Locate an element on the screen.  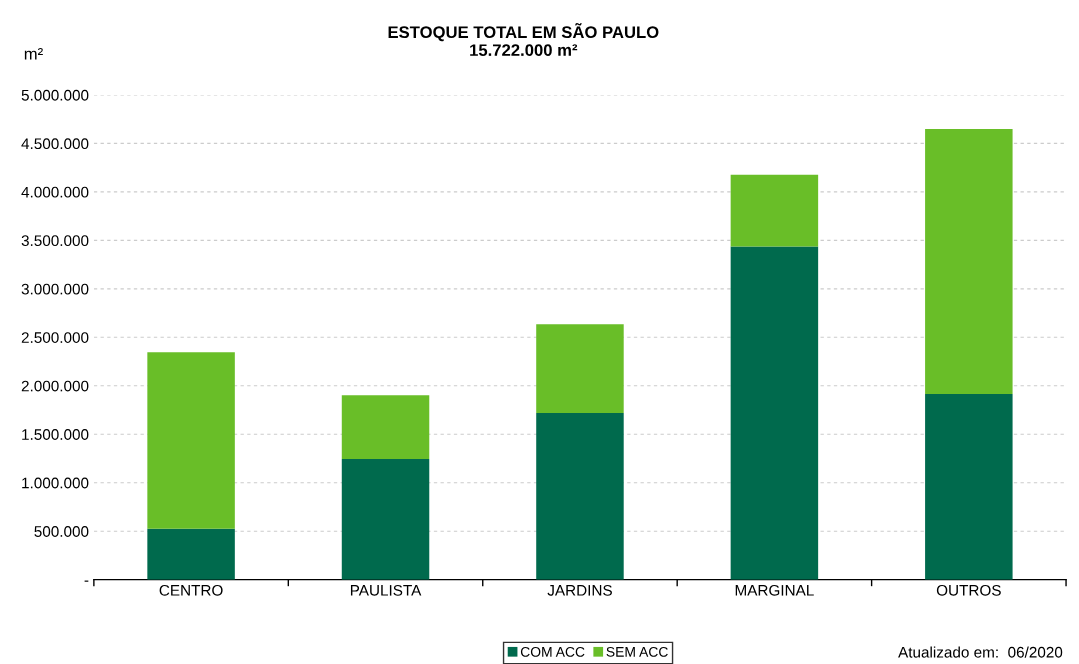
x-tick-label: OUTROS is located at coordinates (968, 590).